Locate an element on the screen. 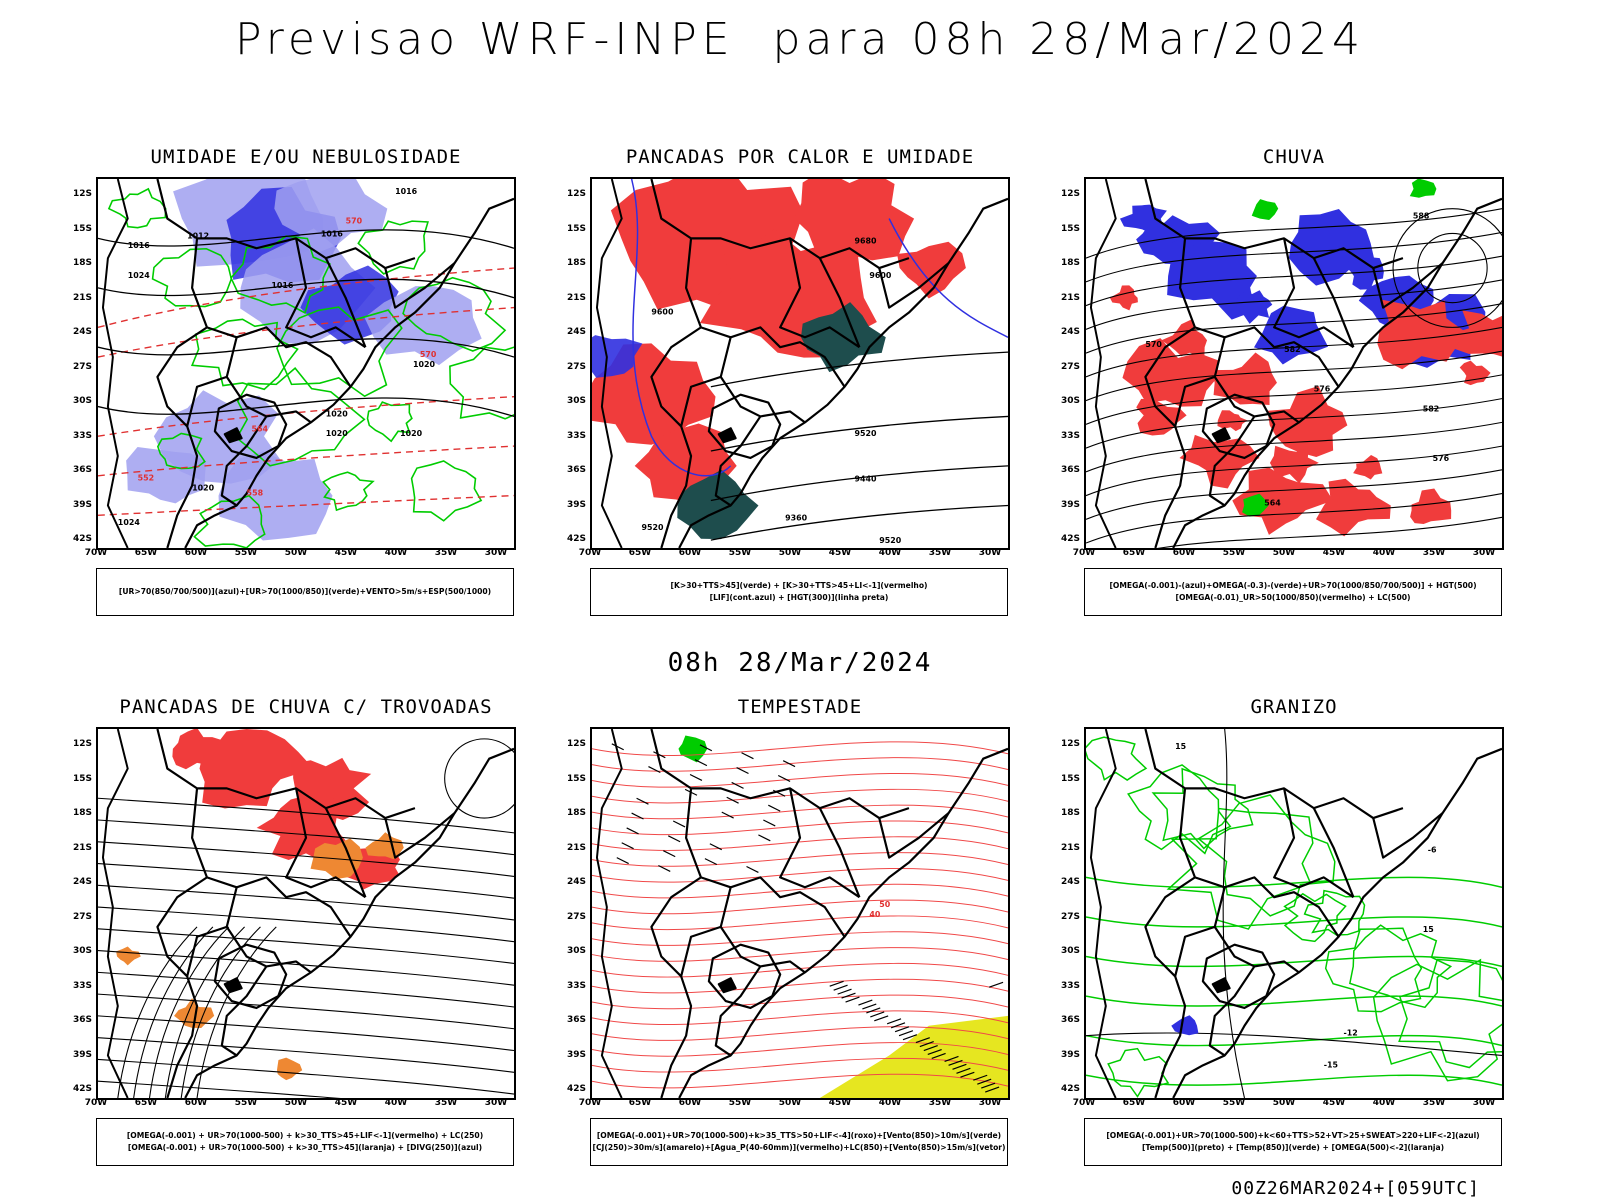 Image resolution: width=1600 pixels, height=1200 pixels. contour-label: 9440 is located at coordinates (865, 479).